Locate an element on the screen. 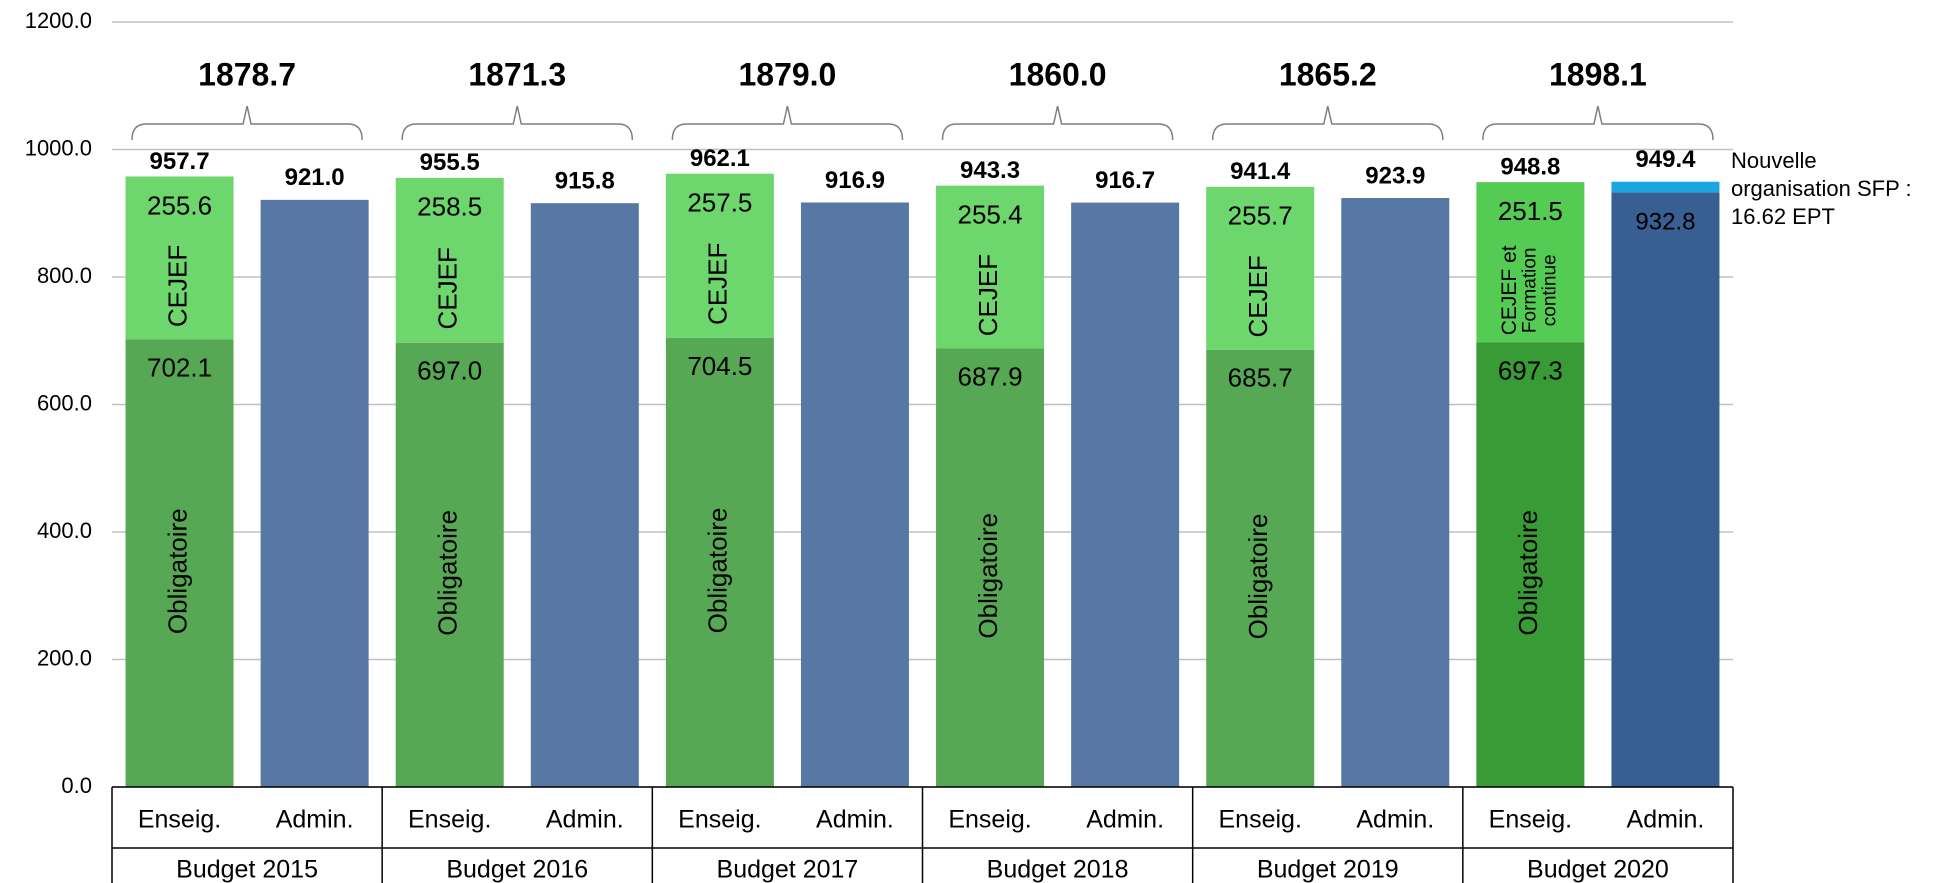 The image size is (1943, 883). bar-admin-sfp is located at coordinates (1665, 187).